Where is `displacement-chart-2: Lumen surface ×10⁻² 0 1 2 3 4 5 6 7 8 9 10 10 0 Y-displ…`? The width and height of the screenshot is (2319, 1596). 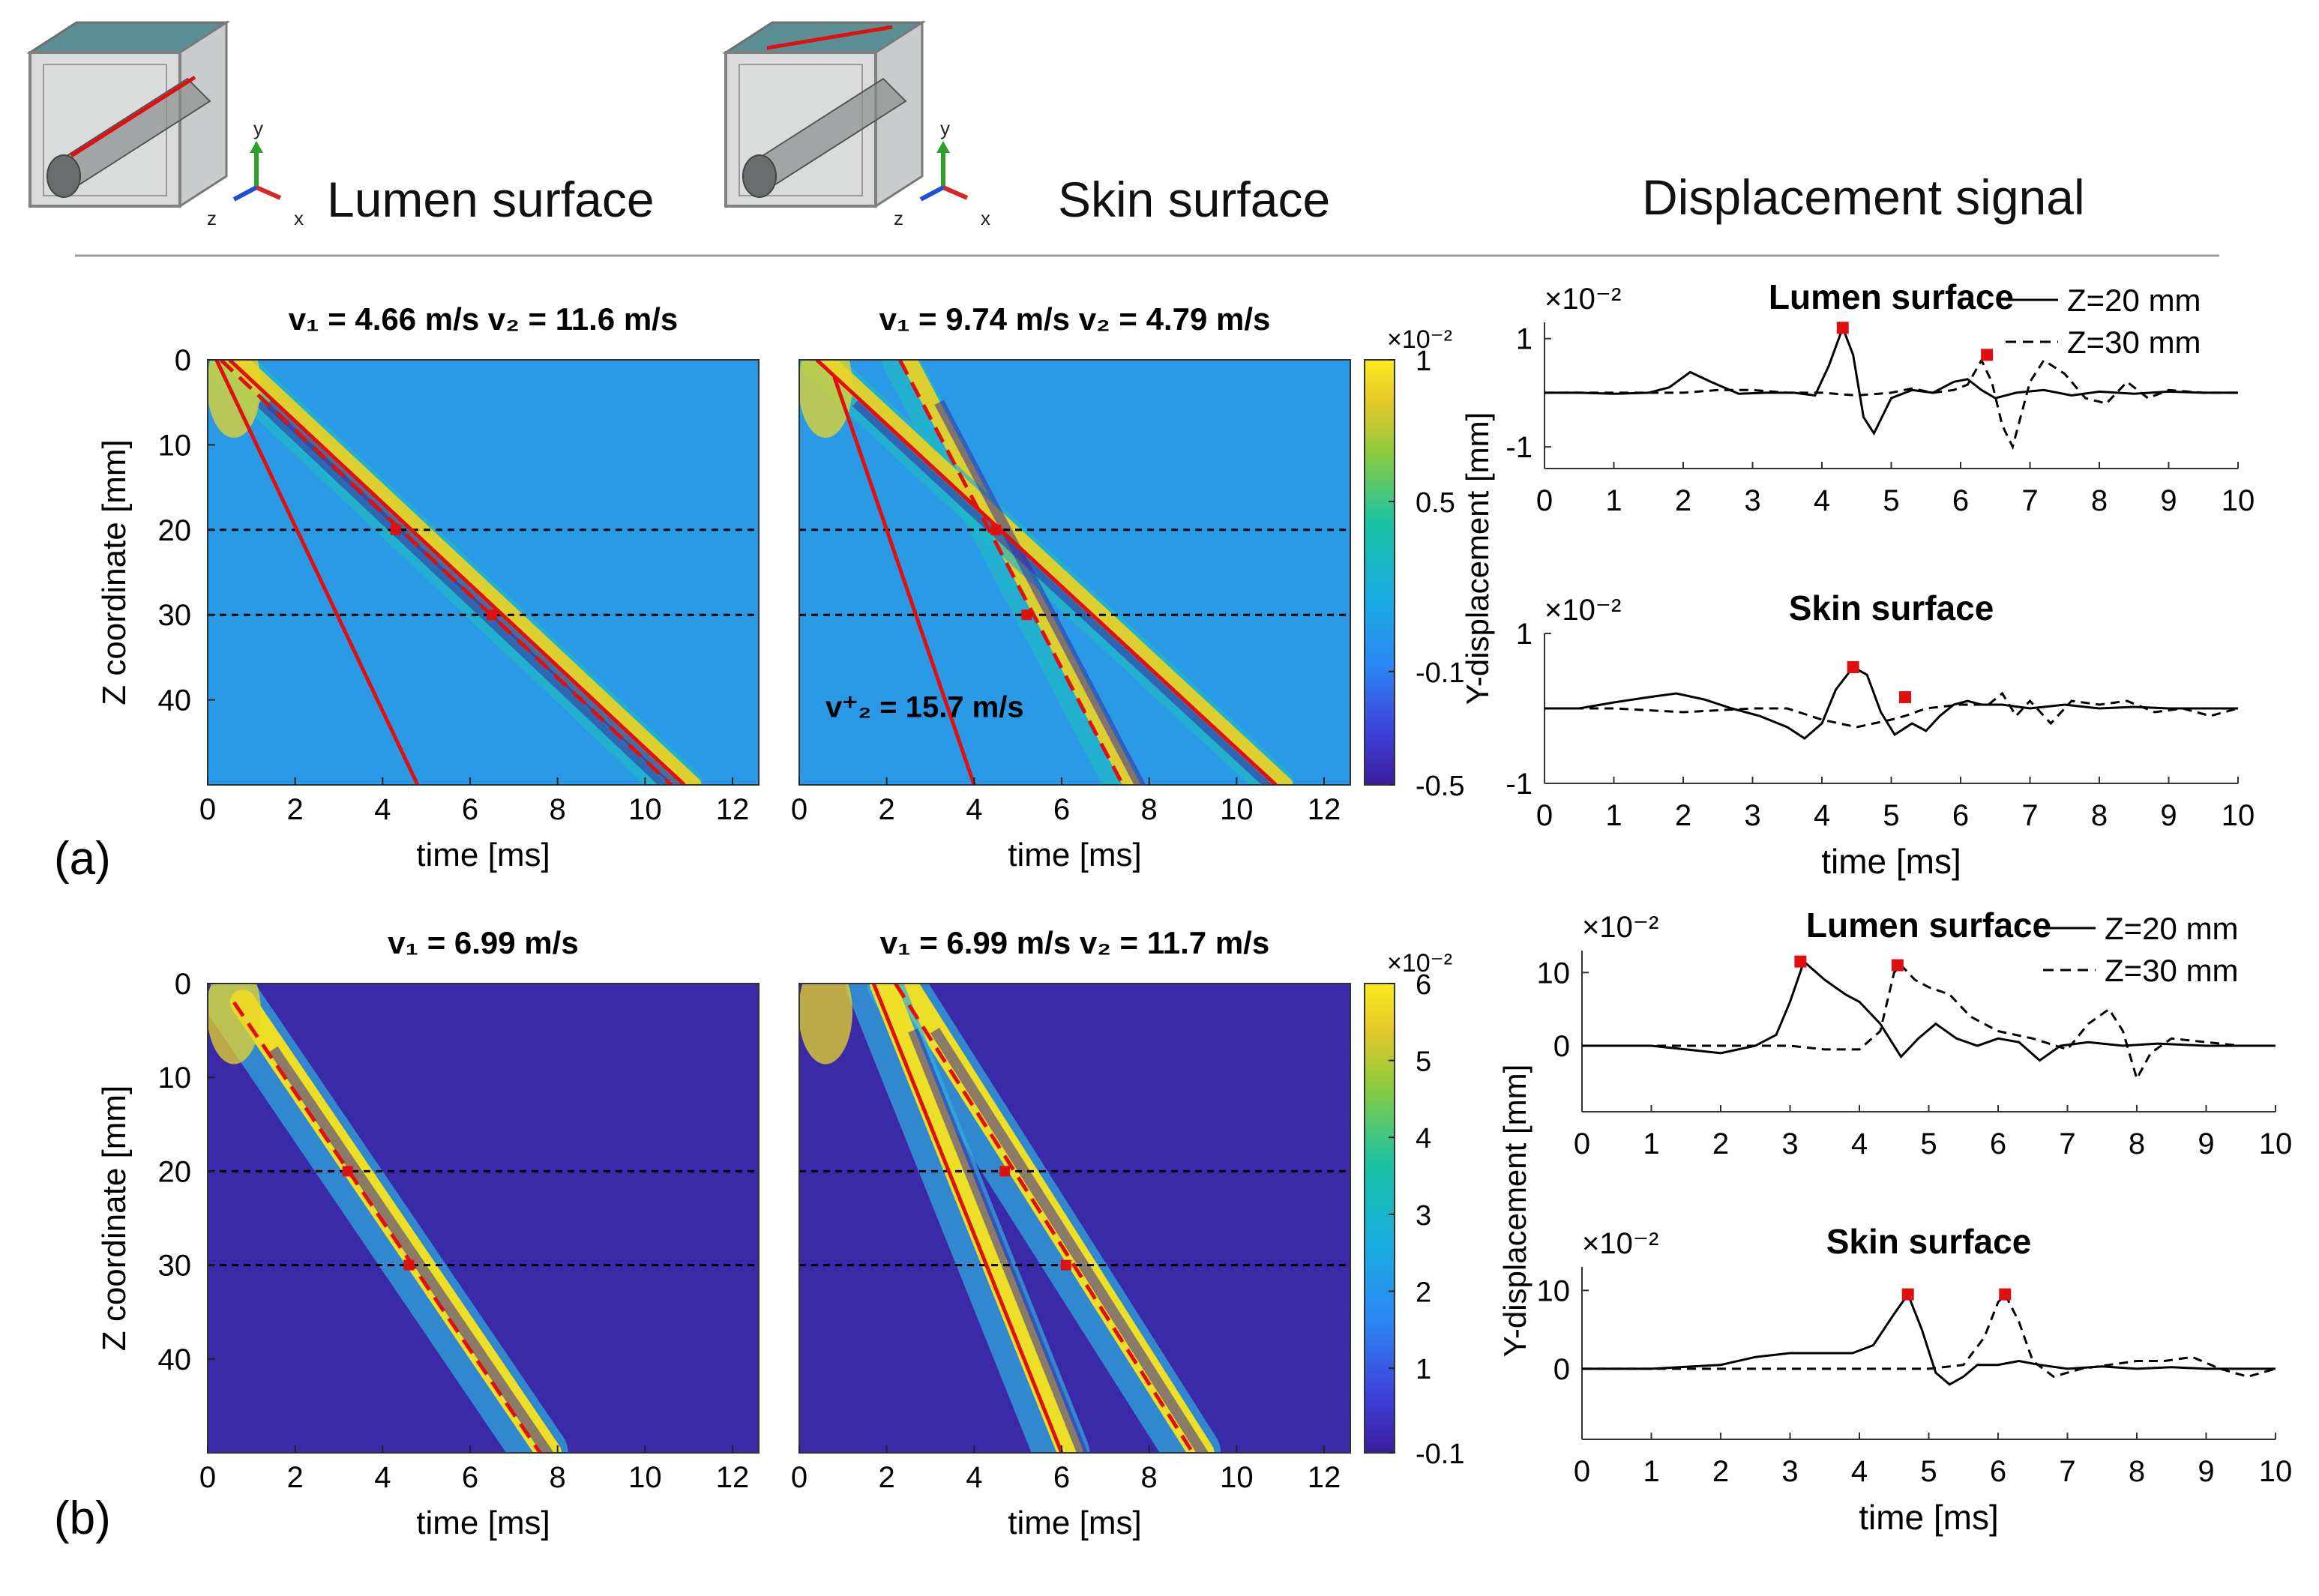 displacement-chart-2: Lumen surface ×10⁻² 0 1 2 3 4 5 6 7 8 9 10 10 0 Y-displ… is located at coordinates (1895, 1131).